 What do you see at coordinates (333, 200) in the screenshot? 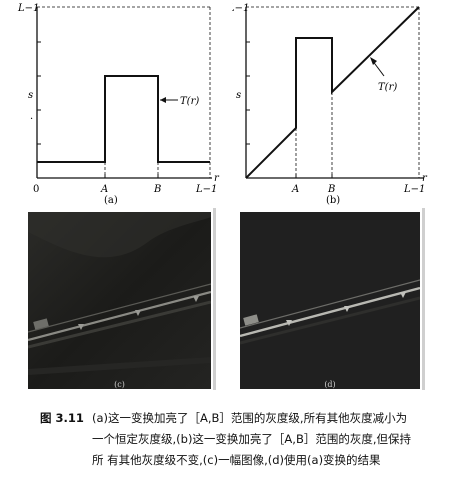
I see `panel-label-b: (b)` at bounding box center [333, 200].